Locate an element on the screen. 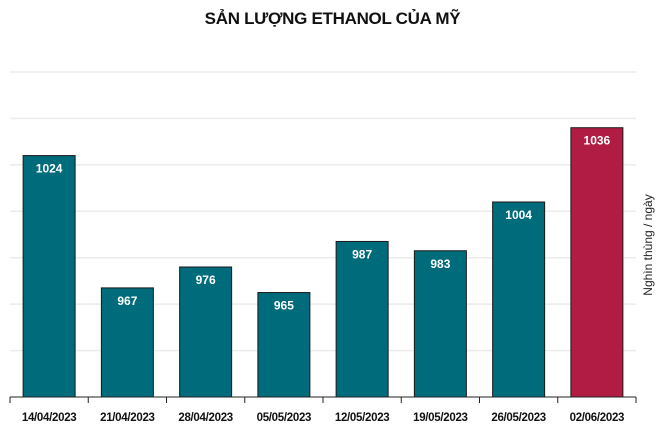  data-label: 1036 is located at coordinates (597, 141).